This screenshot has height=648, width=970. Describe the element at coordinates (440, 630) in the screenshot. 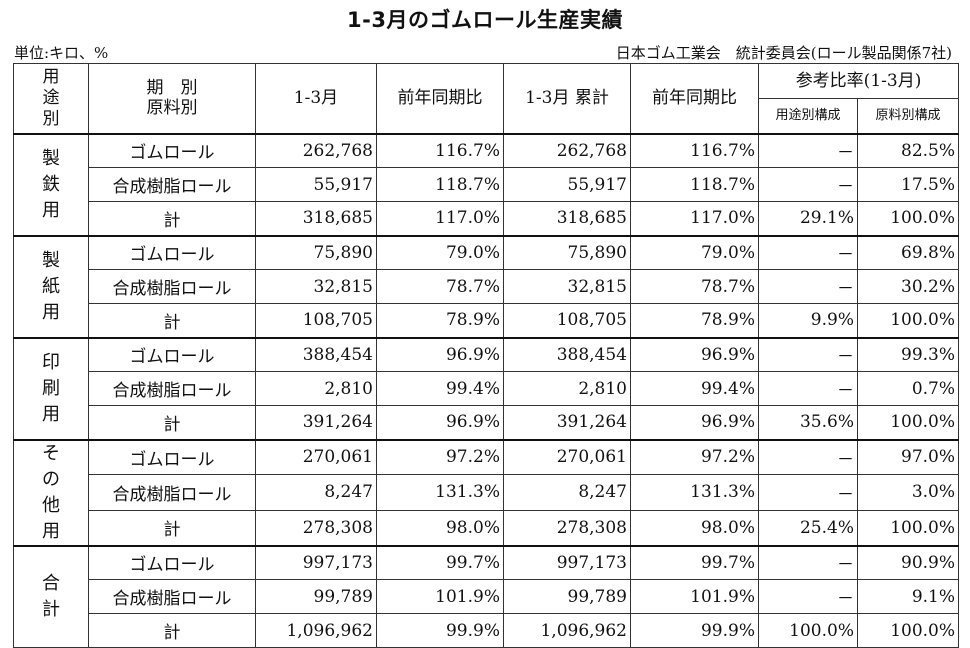

I see `yoy-value: 99.9%` at that location.